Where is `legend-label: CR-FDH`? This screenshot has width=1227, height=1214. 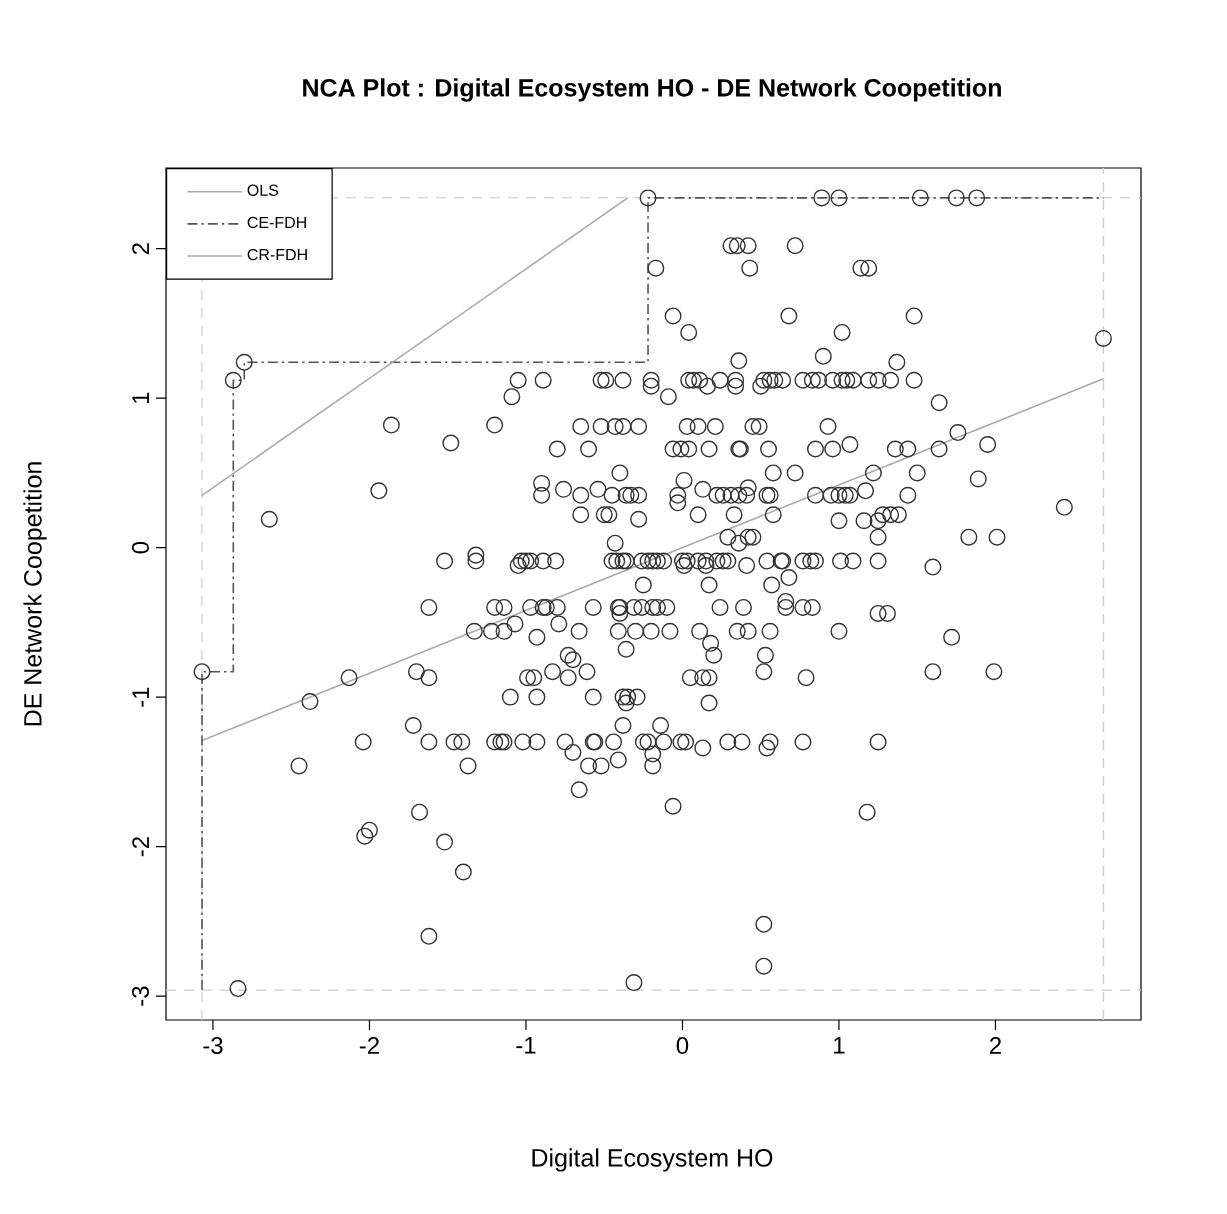
legend-label: CR-FDH is located at coordinates (277, 254).